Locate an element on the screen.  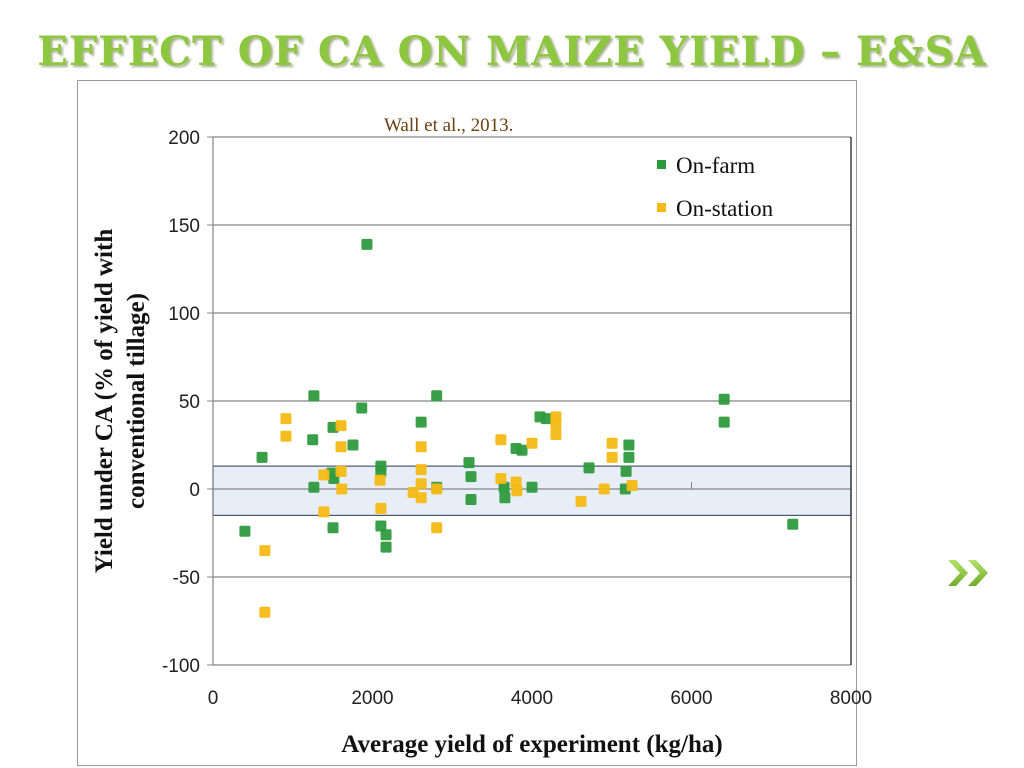
y-axis-label-line1: Yield under CA (% of yield with is located at coordinates (104, 401).